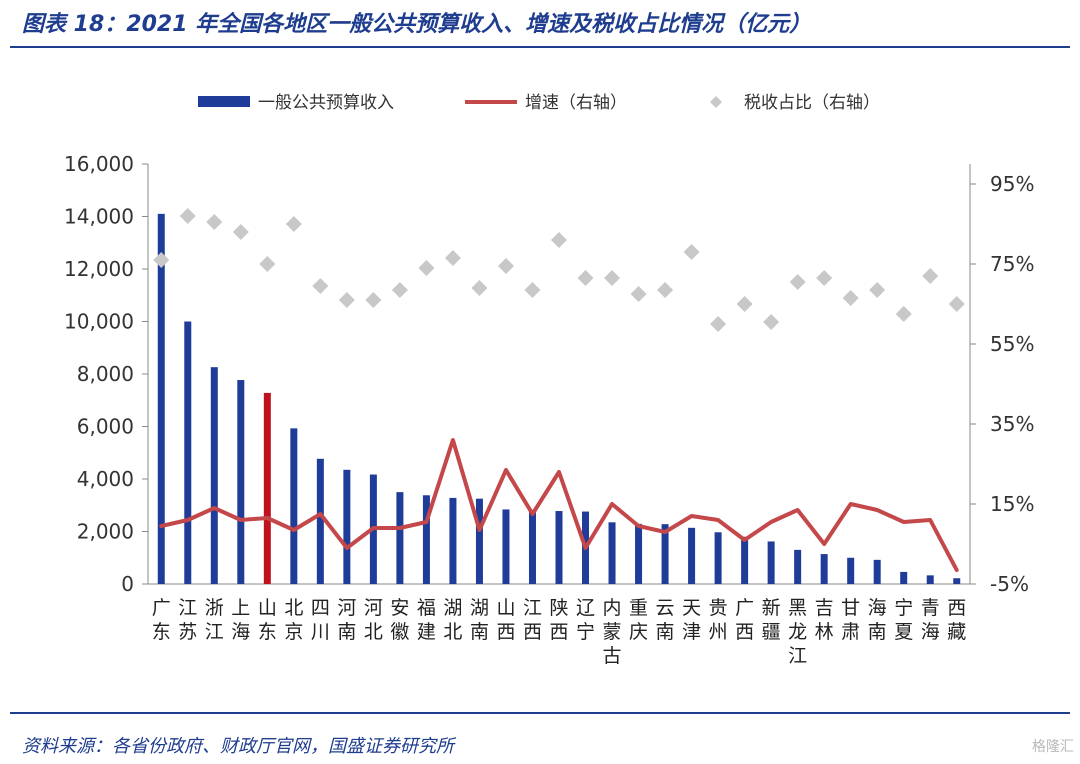 The height and width of the screenshot is (764, 1080). What do you see at coordinates (1053, 747) in the screenshot?
I see `watermark: 格隆汇` at bounding box center [1053, 747].